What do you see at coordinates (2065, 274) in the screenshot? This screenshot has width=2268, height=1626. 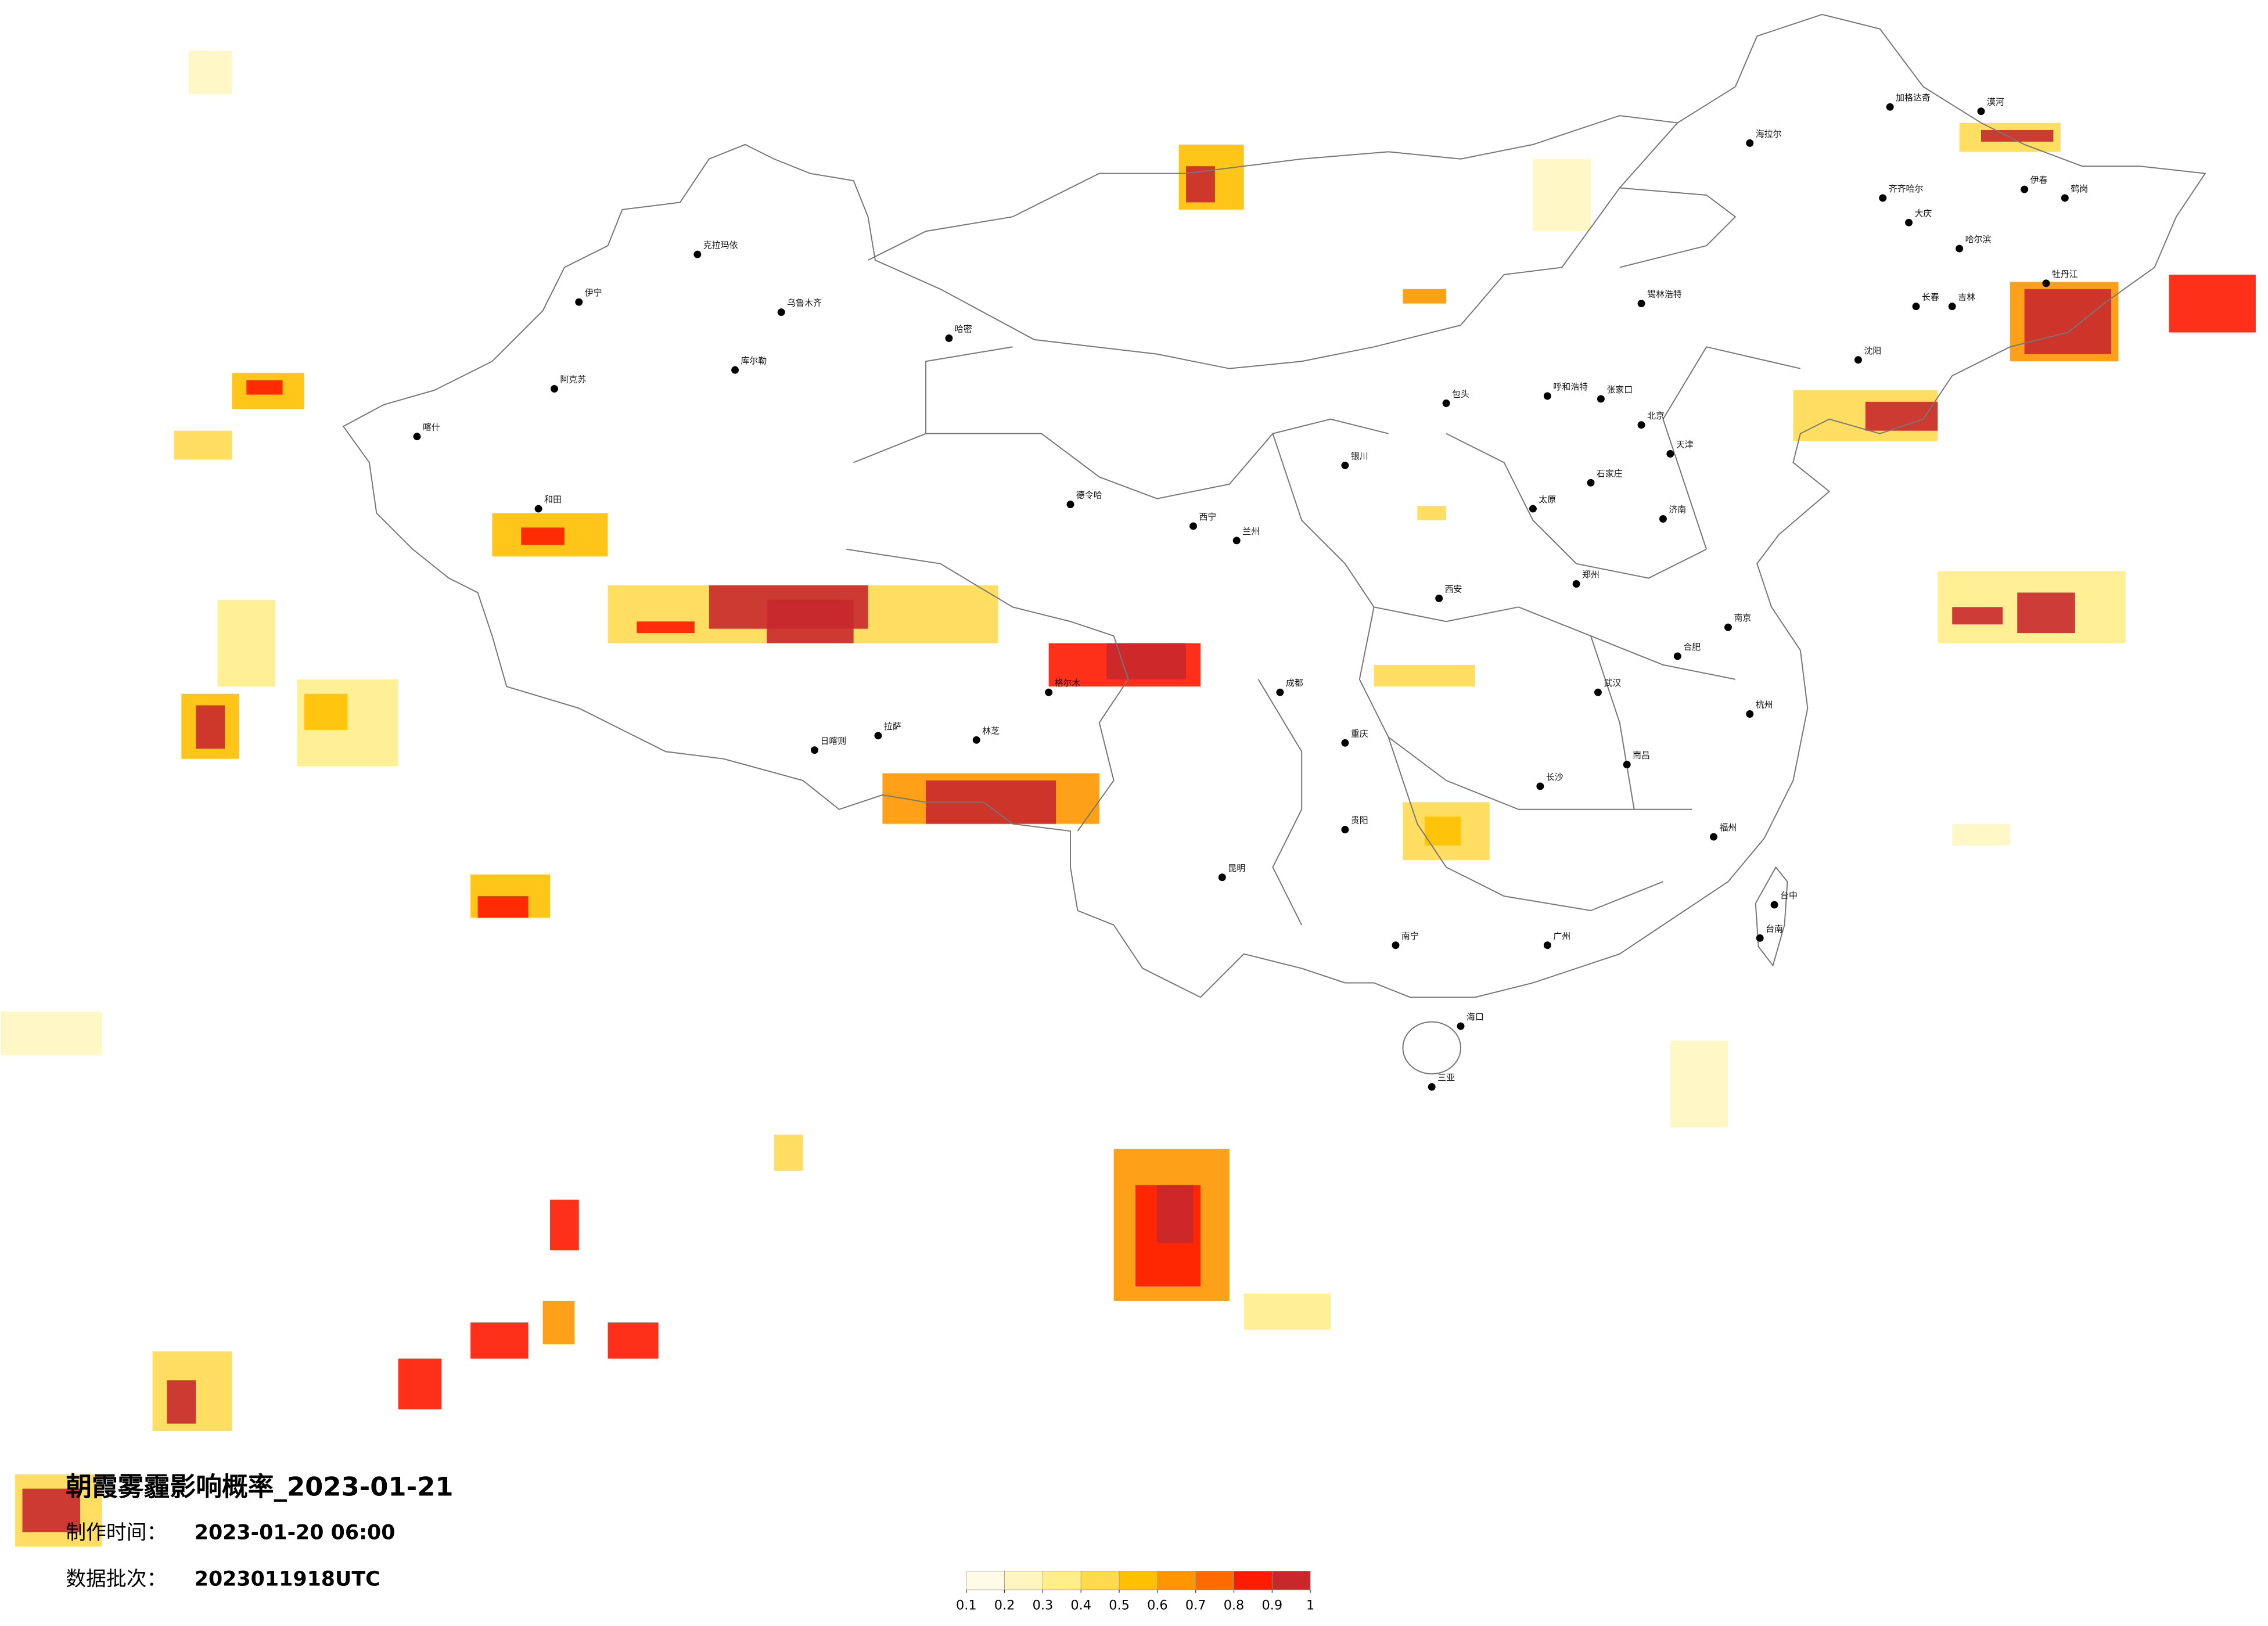 I see `city-label: 牡丹江` at bounding box center [2065, 274].